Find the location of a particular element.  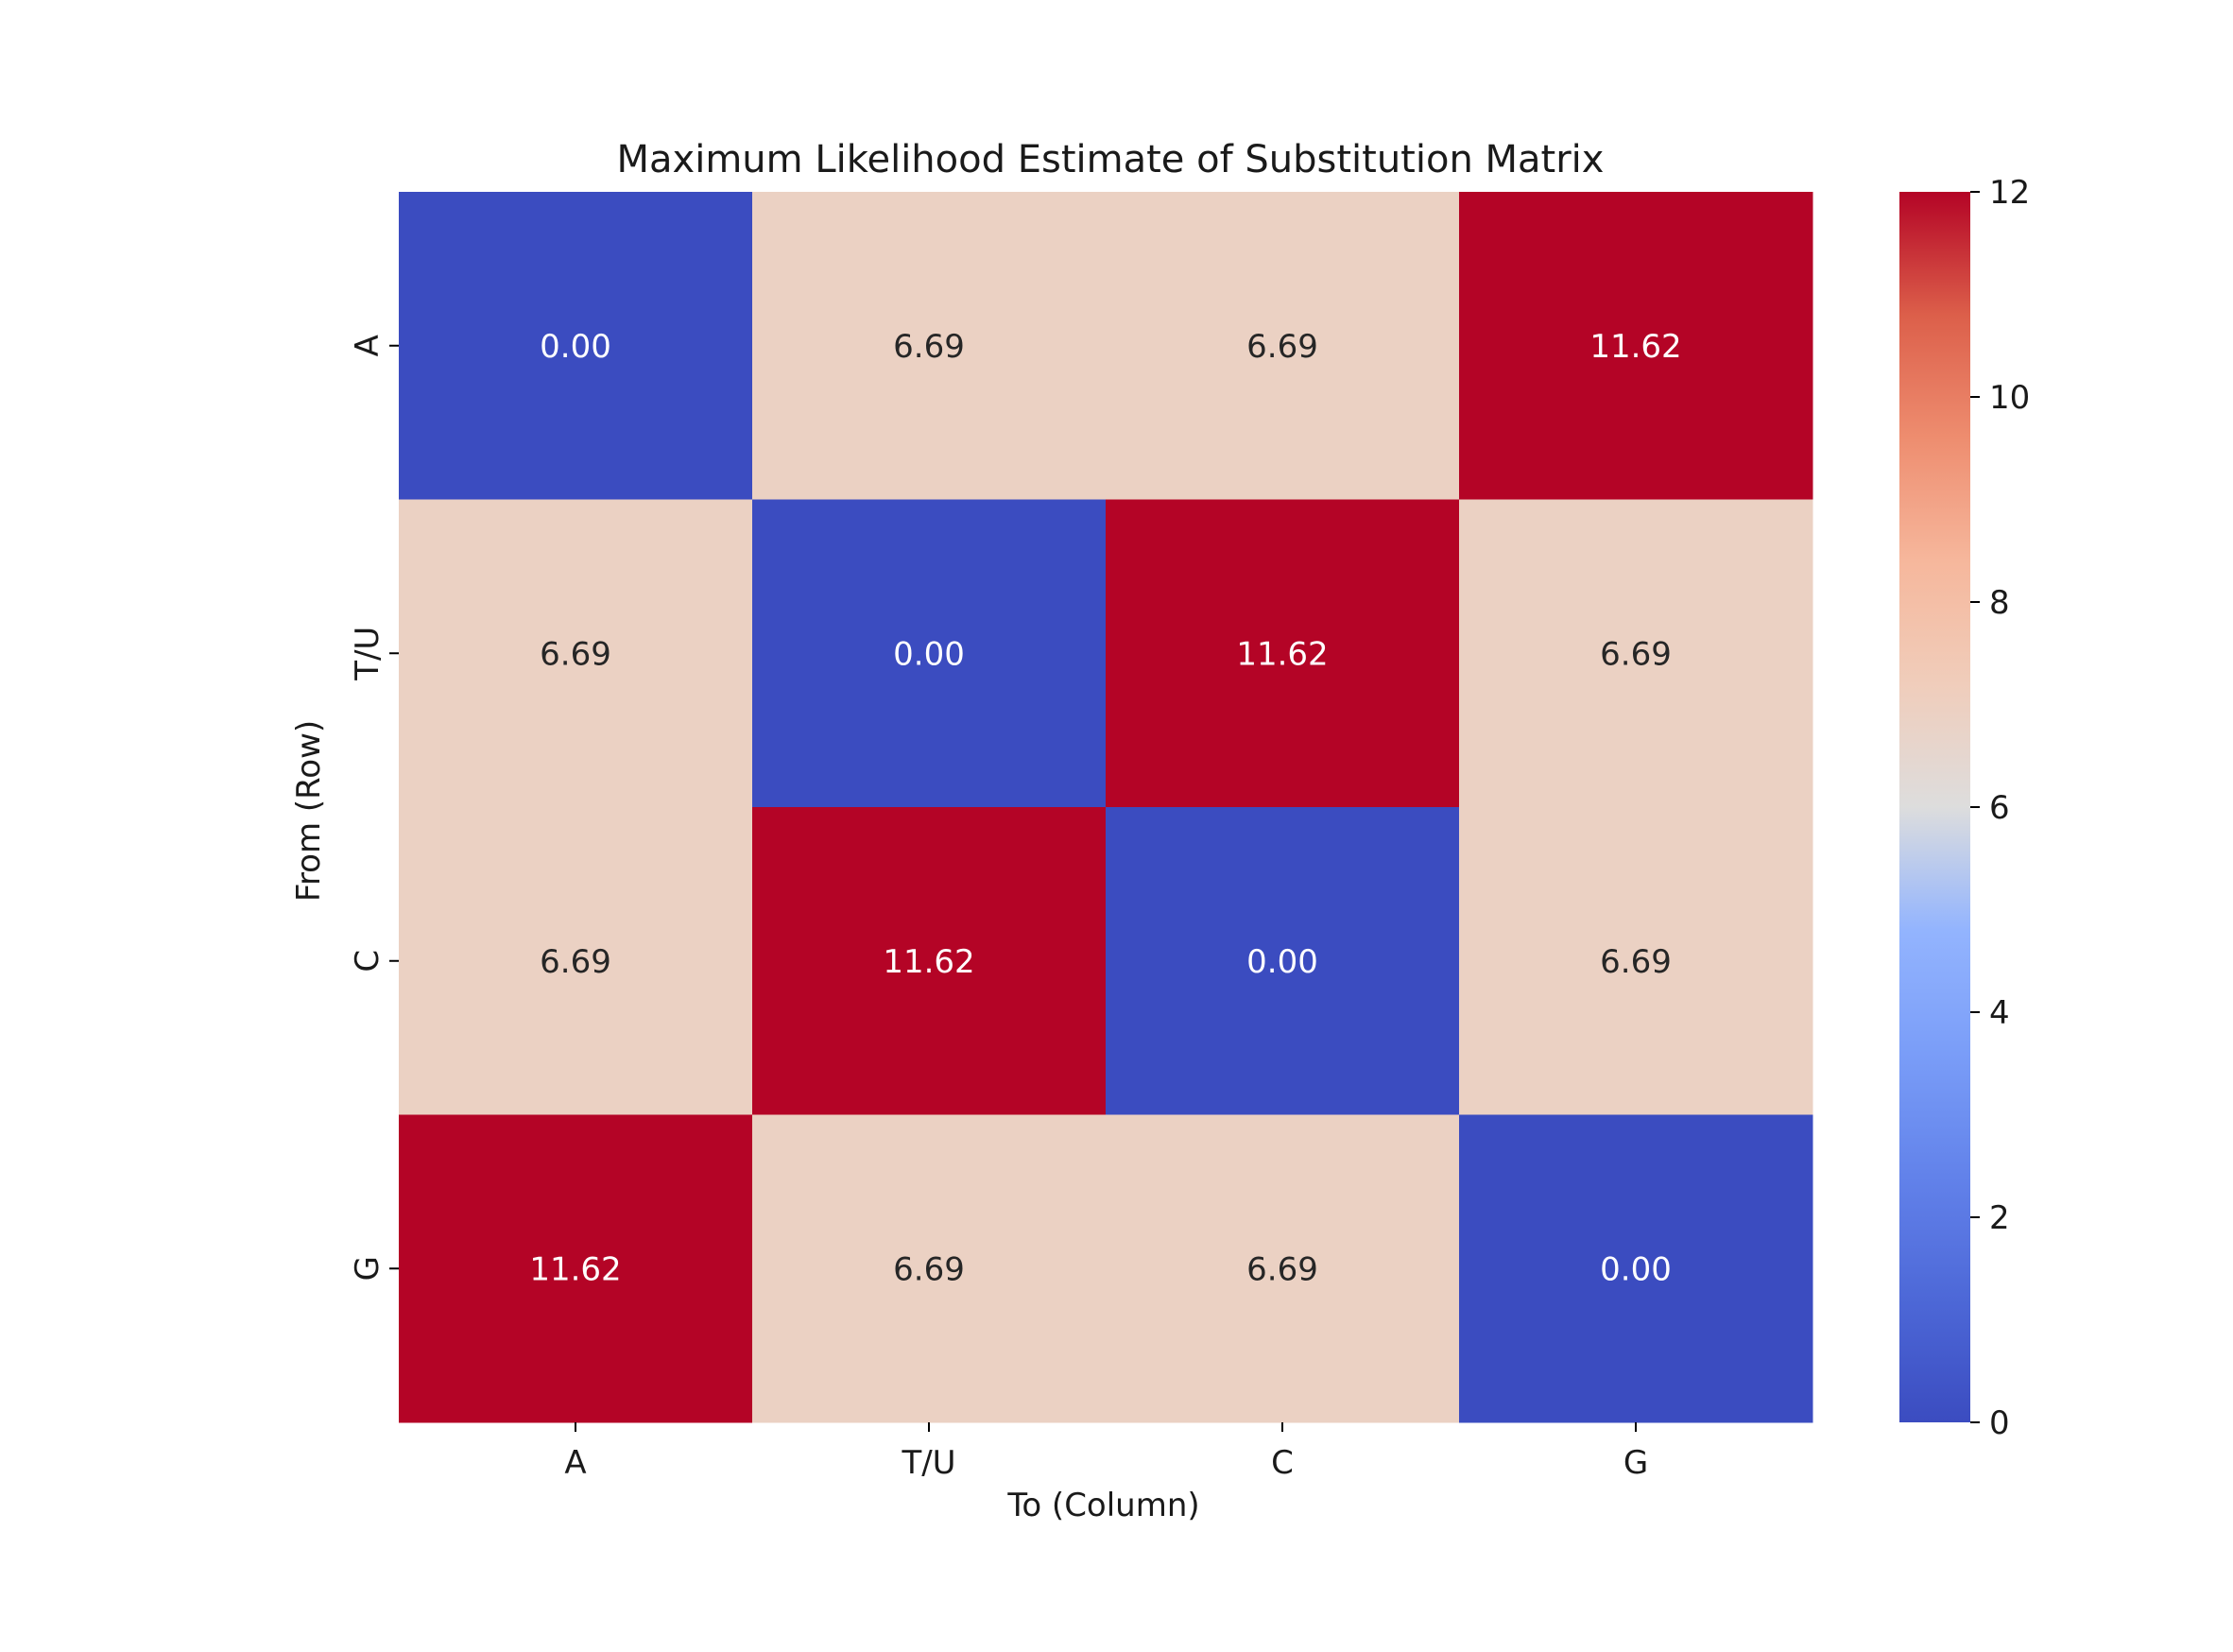

y-axis-ticks: A T/U C G is located at coordinates (374, 808).